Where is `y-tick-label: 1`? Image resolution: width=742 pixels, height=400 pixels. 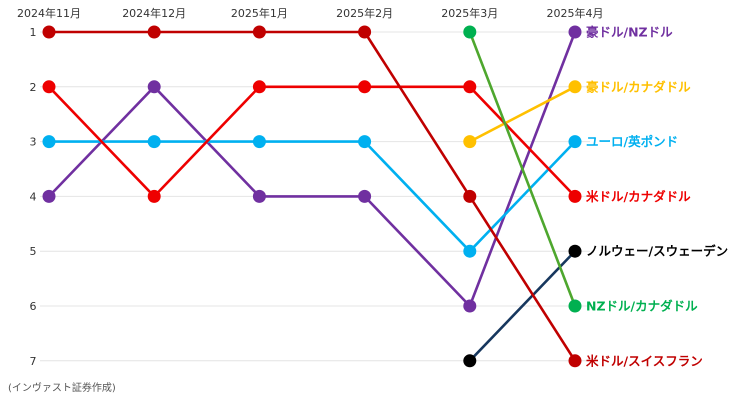 y-tick-label: 1 is located at coordinates (33, 32).